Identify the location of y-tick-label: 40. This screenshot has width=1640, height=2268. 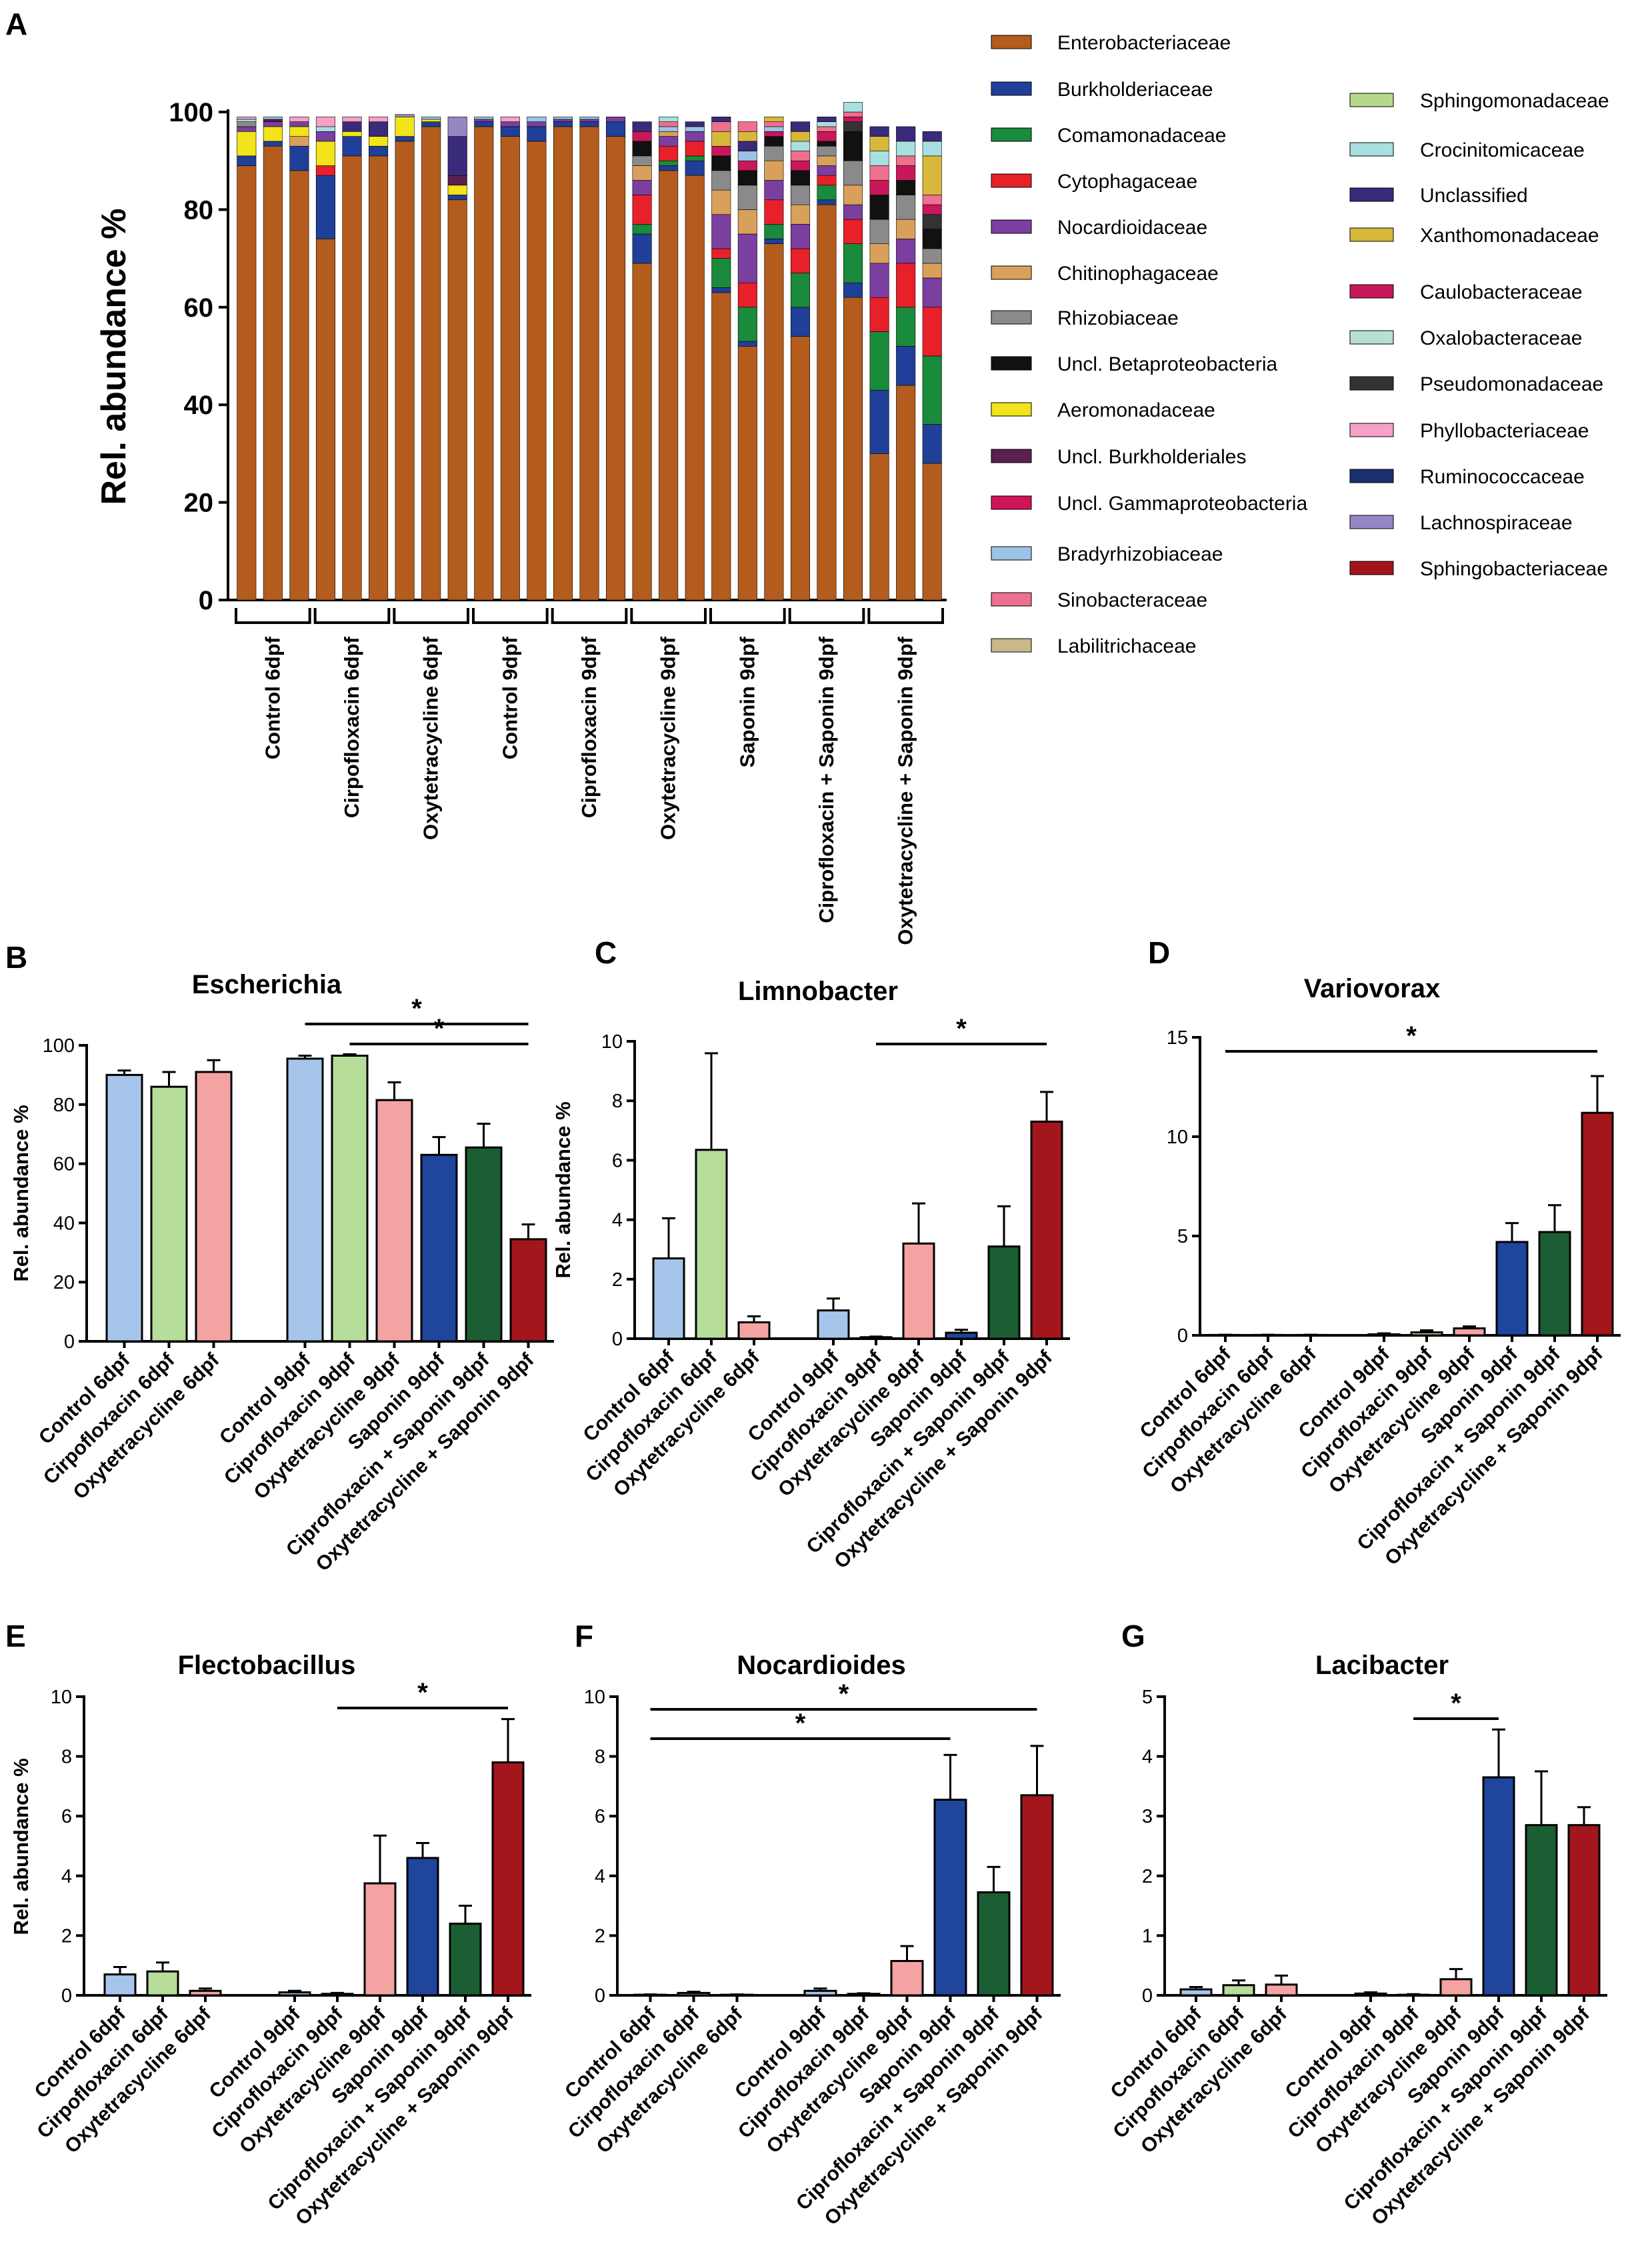
(199, 405).